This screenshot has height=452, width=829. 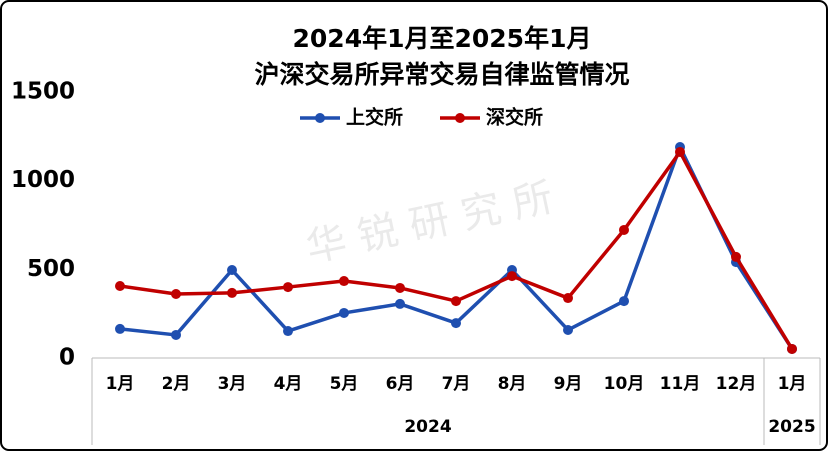 What do you see at coordinates (374, 117) in the screenshot?
I see `legend-label: 上交所` at bounding box center [374, 117].